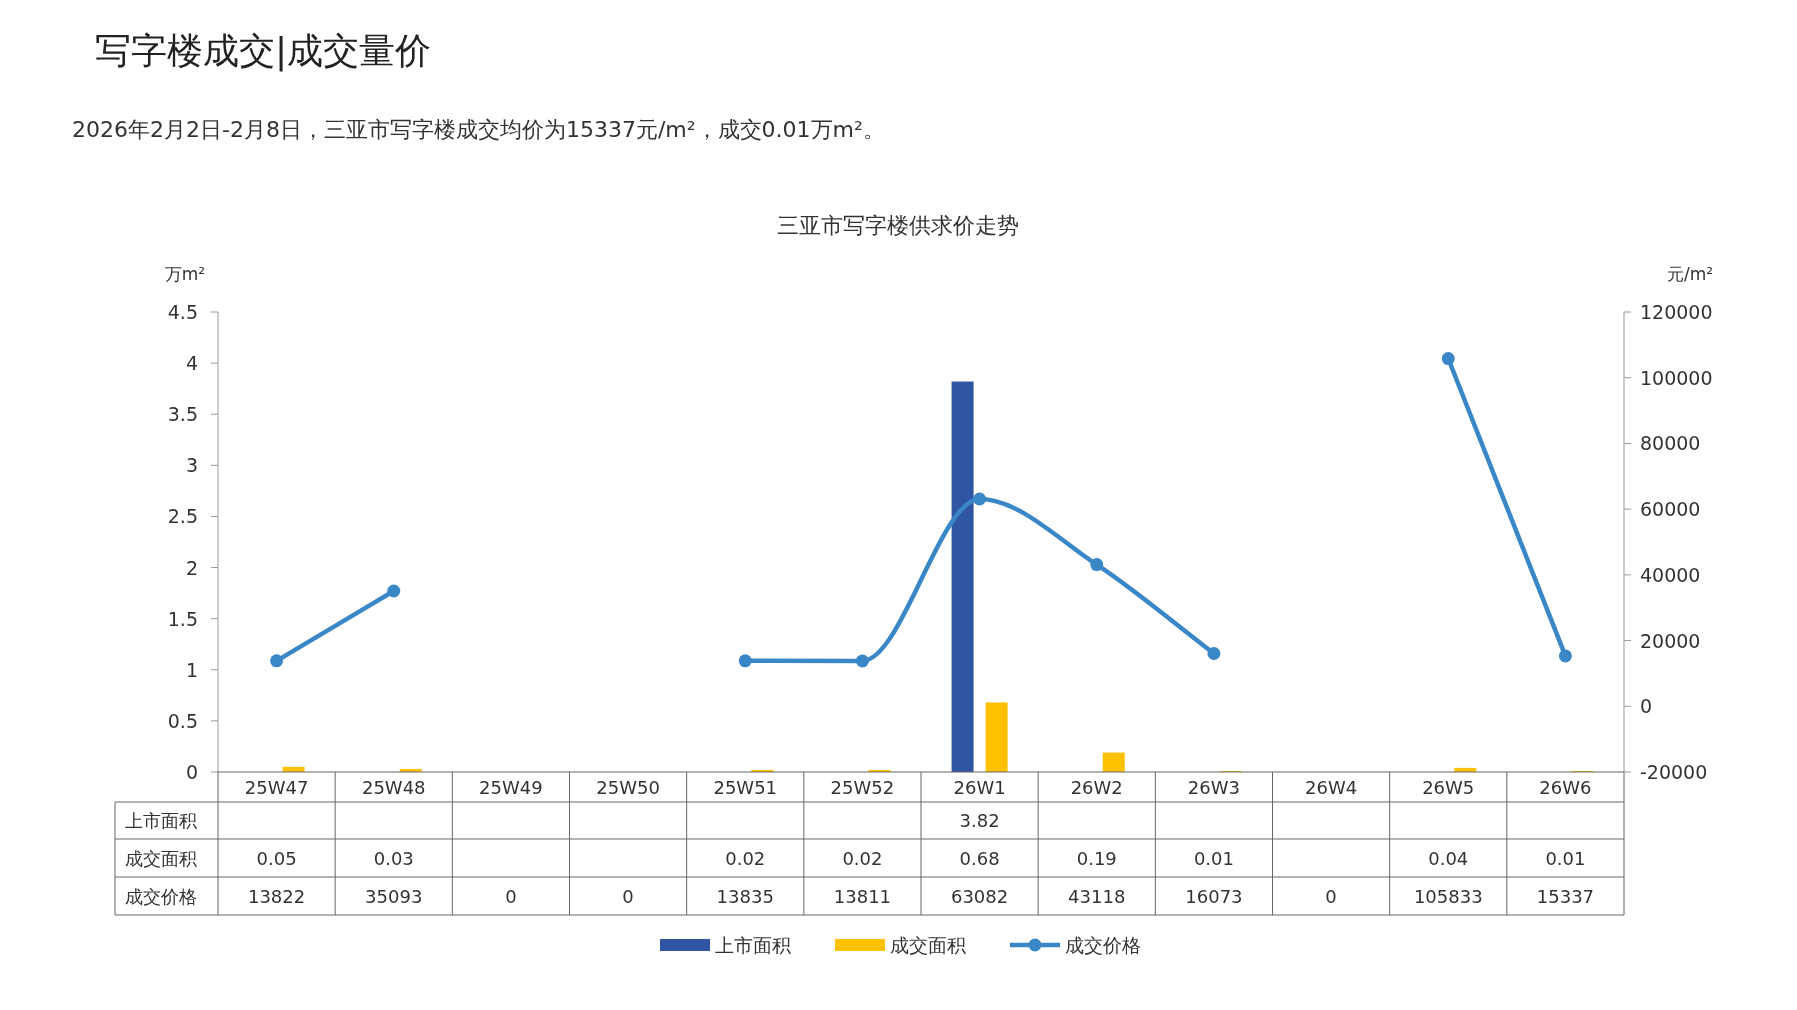 The height and width of the screenshot is (1010, 1797). What do you see at coordinates (1213, 787) in the screenshot?
I see `x-tick-label: 26W3` at bounding box center [1213, 787].